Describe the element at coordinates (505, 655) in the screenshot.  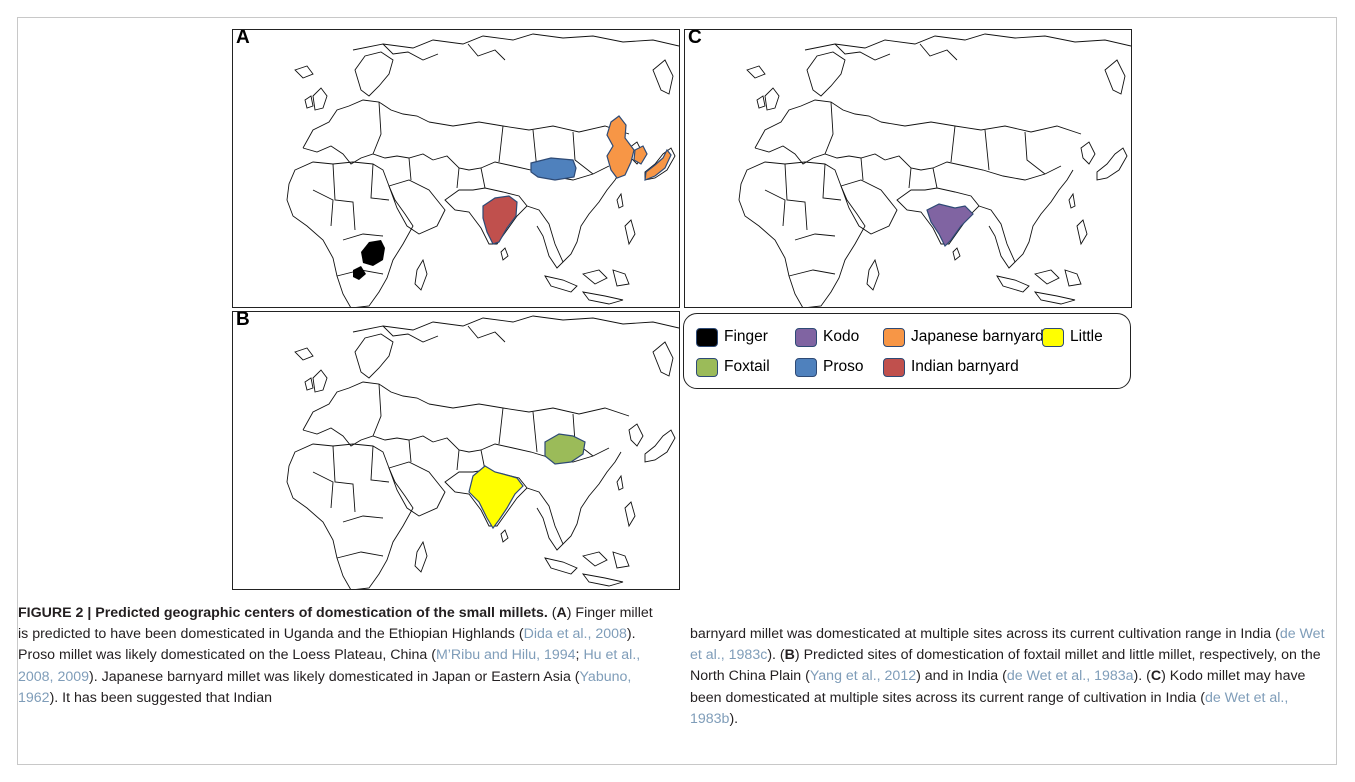
I see `citation-link: M’Ribu and Hilu, 1994` at that location.